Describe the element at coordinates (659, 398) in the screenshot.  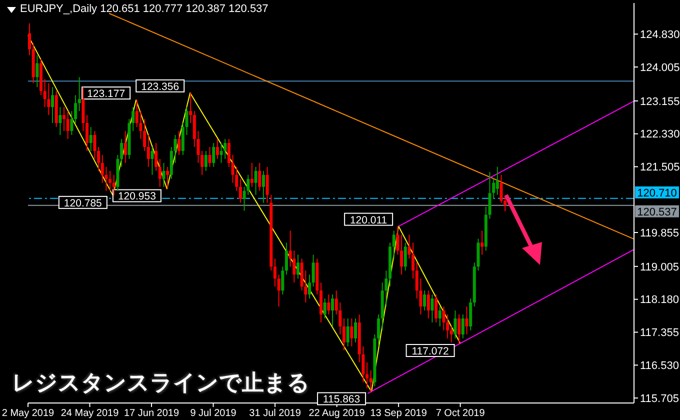
I see `y-tick-label: 115.705` at that location.